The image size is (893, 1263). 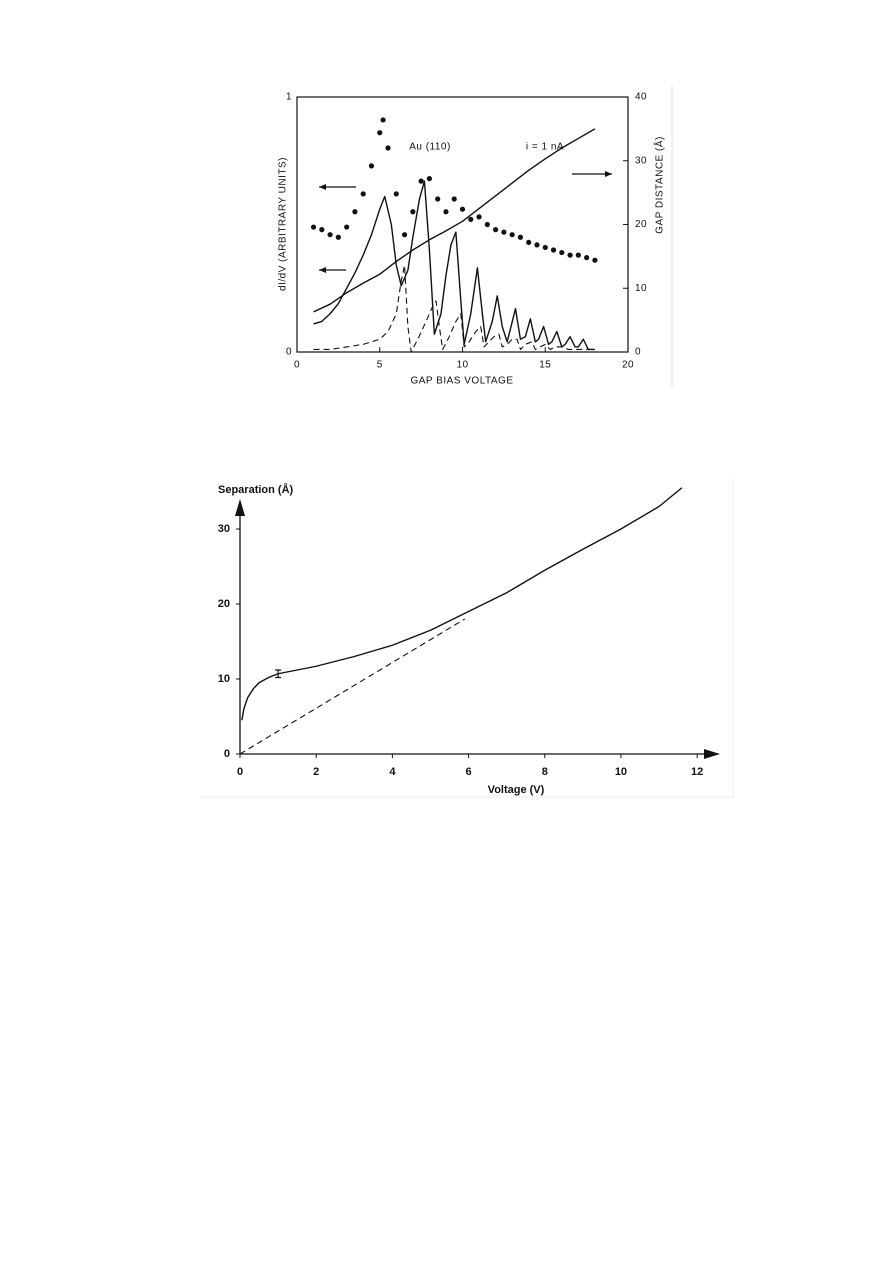 I want to click on annotation: i = 1 nA, so click(x=545, y=147).